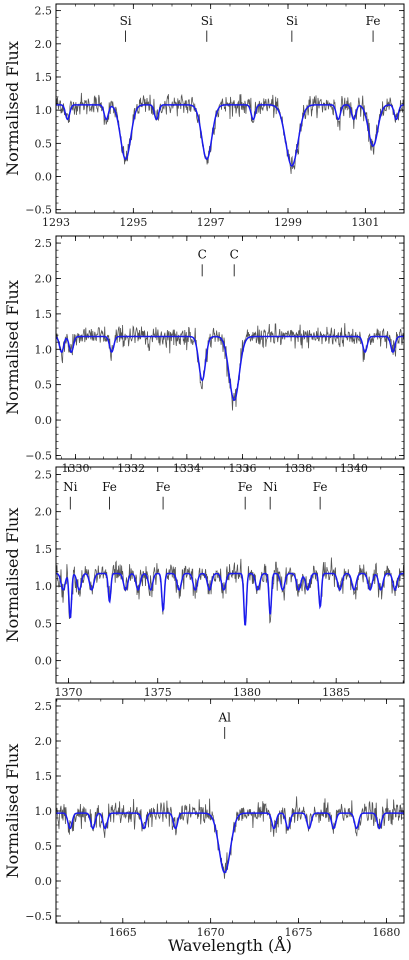 The width and height of the screenshot is (409, 960). What do you see at coordinates (131, 468) in the screenshot?
I see `x-tick-label: 1332` at bounding box center [131, 468].